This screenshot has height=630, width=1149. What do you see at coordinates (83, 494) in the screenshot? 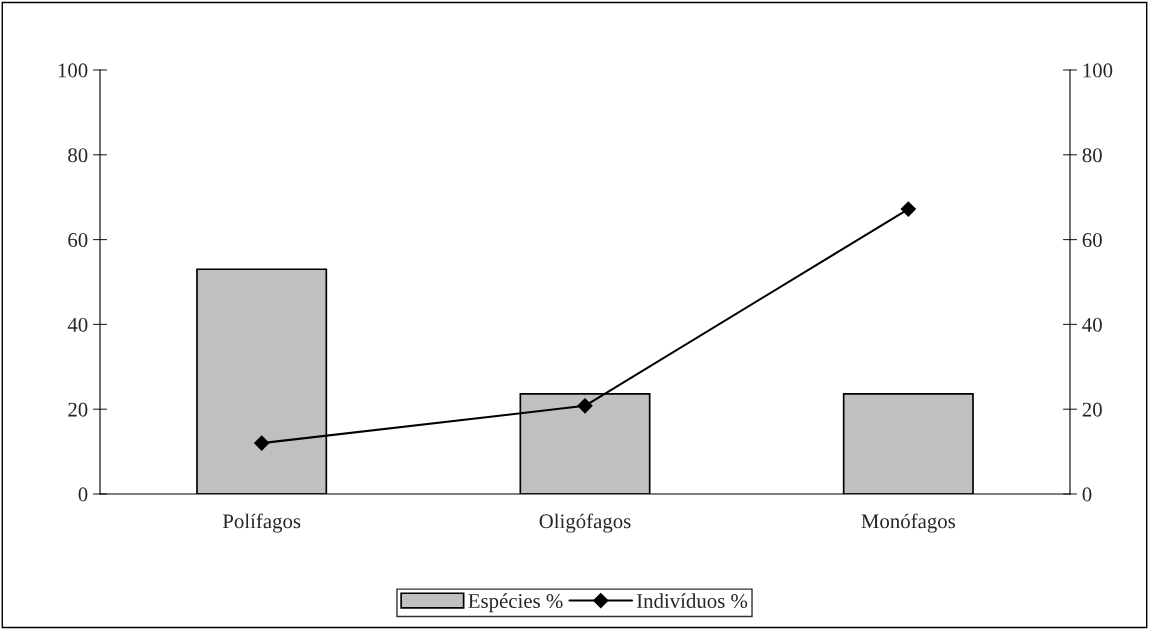
I see `y-tick-label: 0` at bounding box center [83, 494].